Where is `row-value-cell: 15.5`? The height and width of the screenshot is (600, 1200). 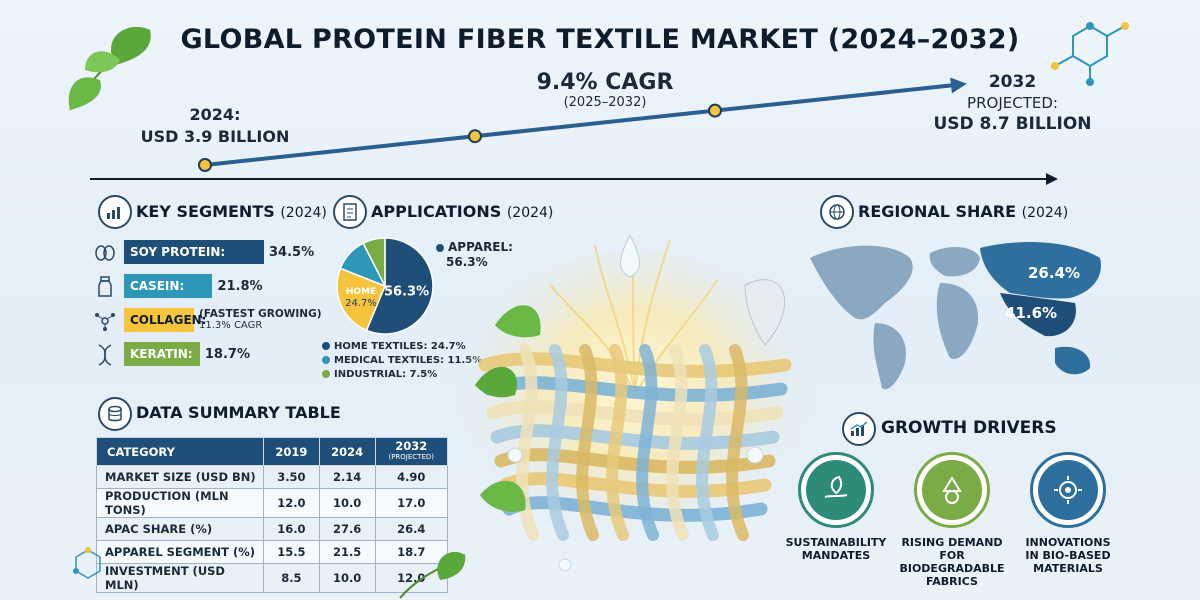
row-value-cell: 15.5 is located at coordinates (291, 552).